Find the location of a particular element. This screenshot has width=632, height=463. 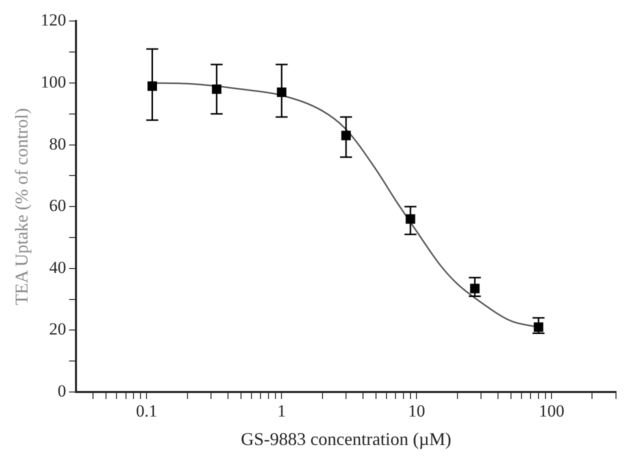

x-tick-label: 1 is located at coordinates (281, 411).